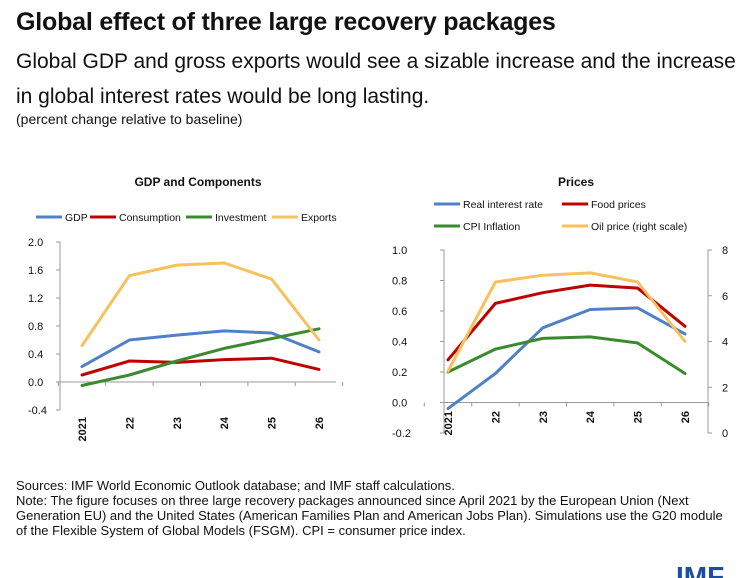 Image resolution: width=750 pixels, height=578 pixels. I want to click on series-line-exports, so click(200, 304).